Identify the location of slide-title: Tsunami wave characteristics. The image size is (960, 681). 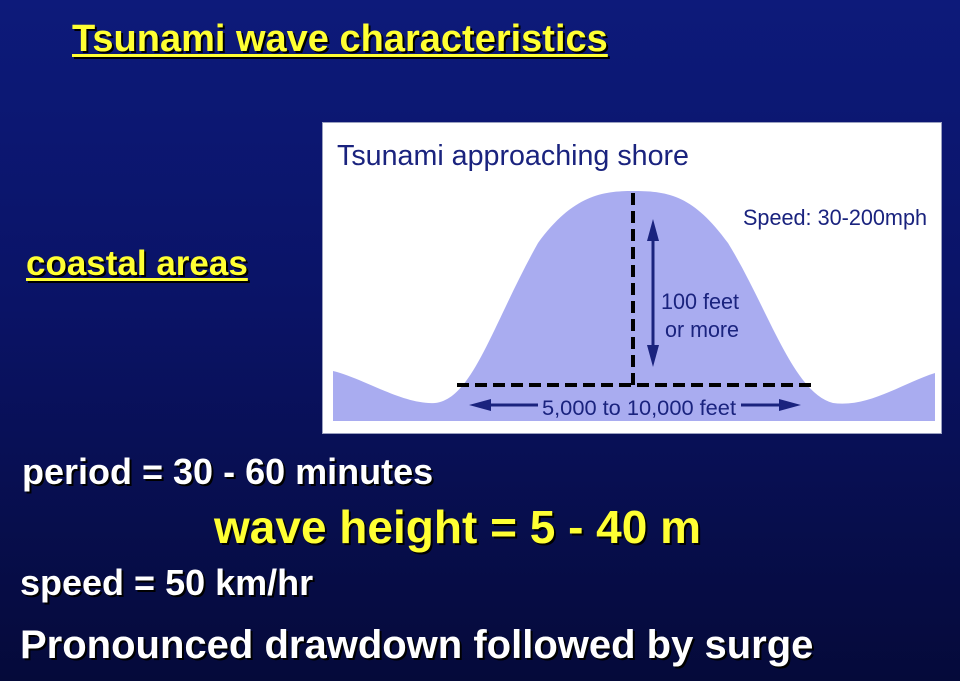
(340, 39).